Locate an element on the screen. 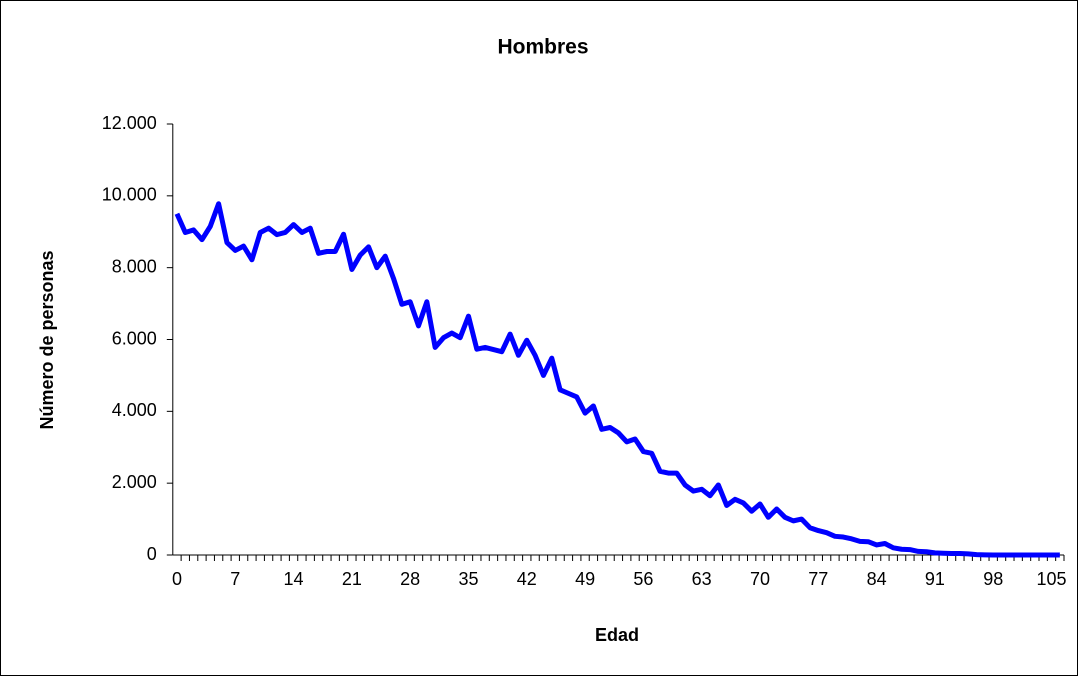 The width and height of the screenshot is (1079, 682). x-tick-label: 49 is located at coordinates (585, 579).